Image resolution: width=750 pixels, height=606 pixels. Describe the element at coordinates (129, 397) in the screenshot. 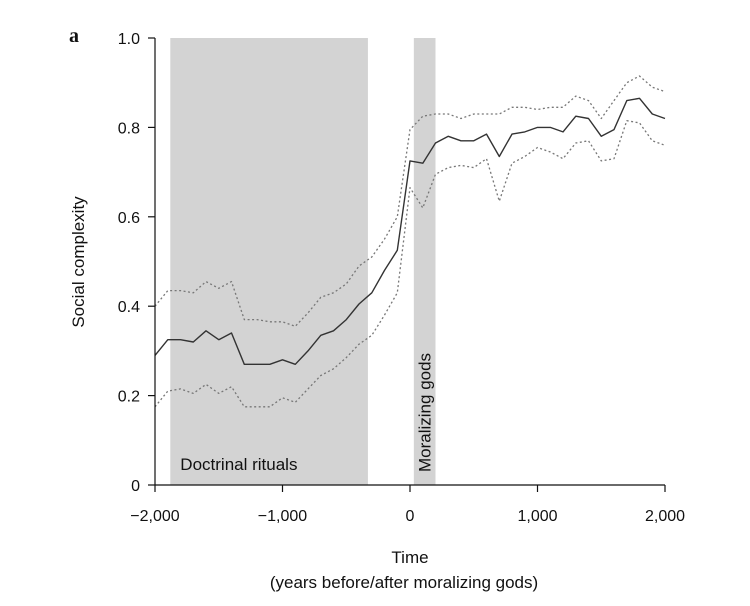

I see `y-tick-label: 0.2` at that location.